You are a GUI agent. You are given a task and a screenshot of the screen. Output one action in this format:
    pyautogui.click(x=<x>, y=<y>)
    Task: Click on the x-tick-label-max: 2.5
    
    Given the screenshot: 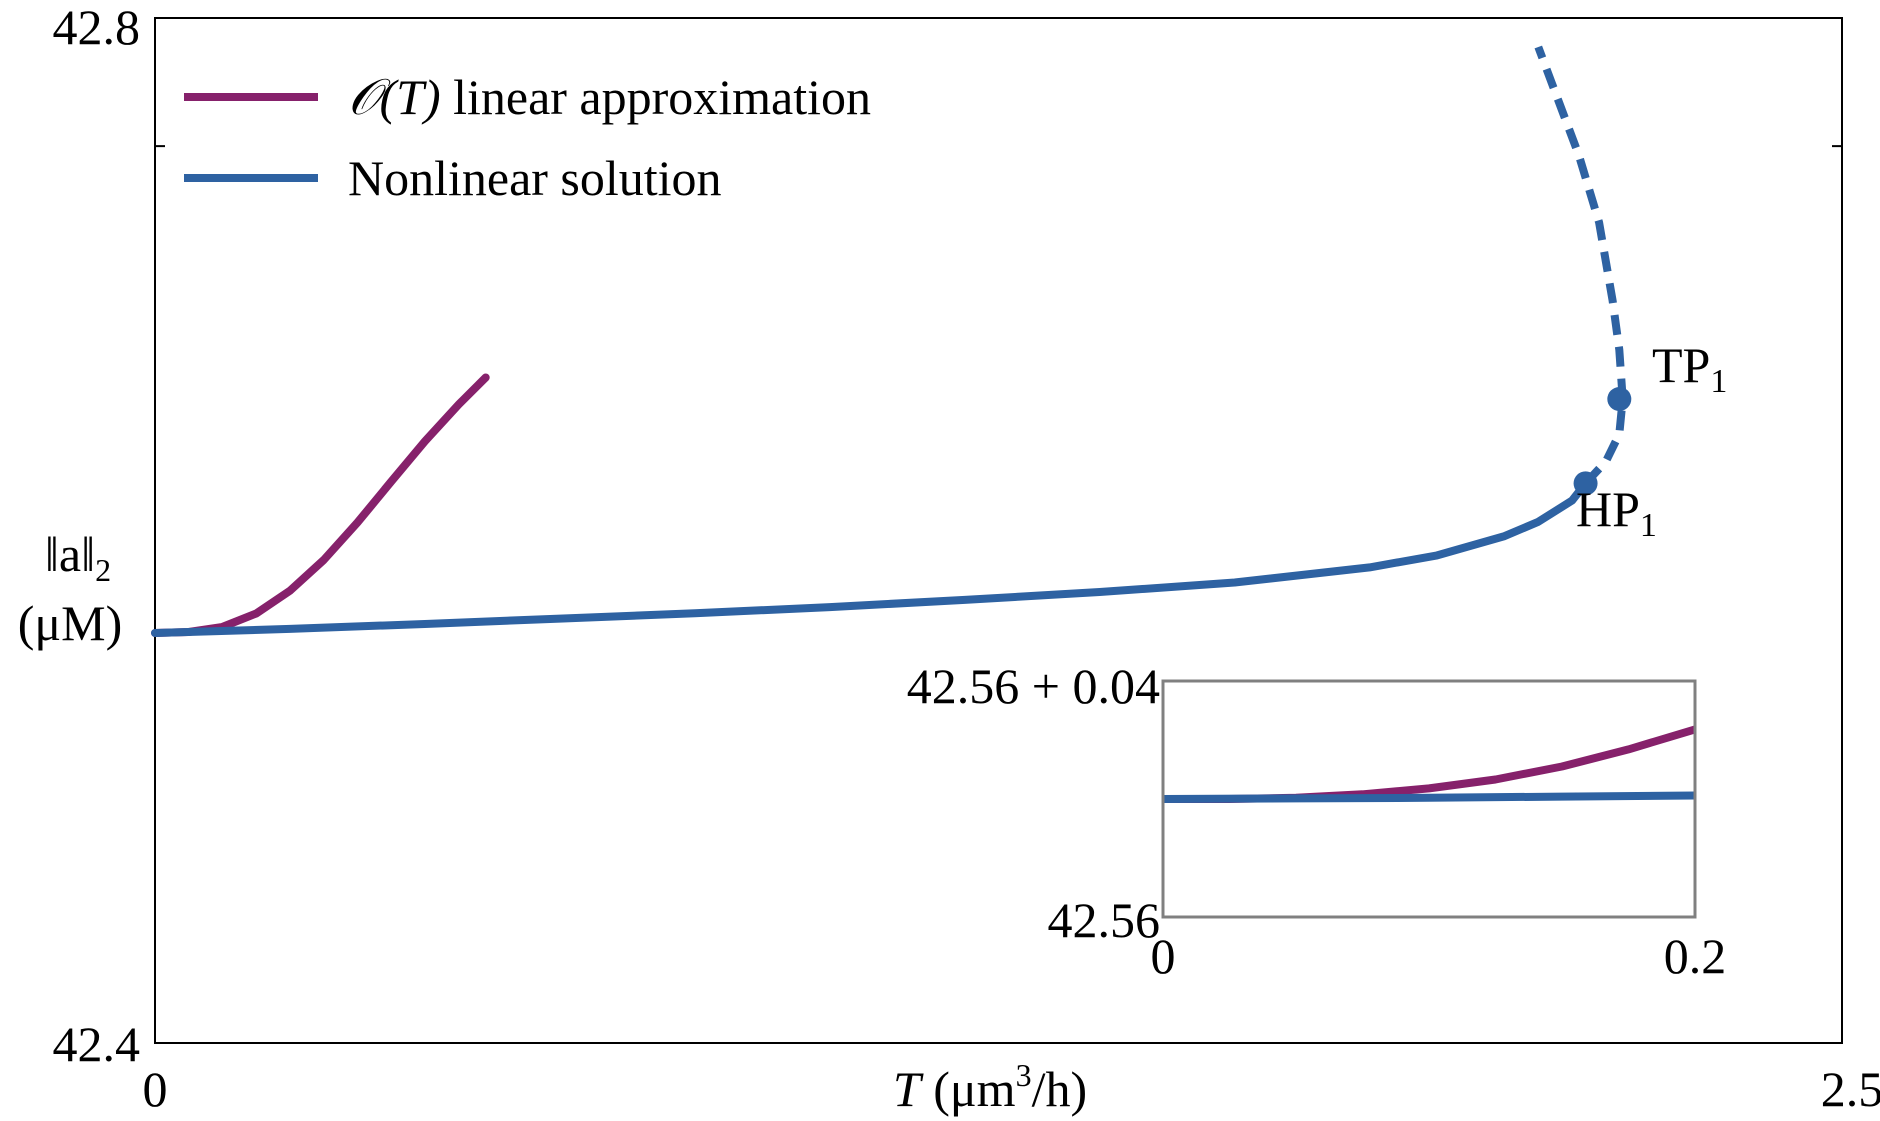 What is the action you would take?
    pyautogui.click(x=1850, y=1089)
    